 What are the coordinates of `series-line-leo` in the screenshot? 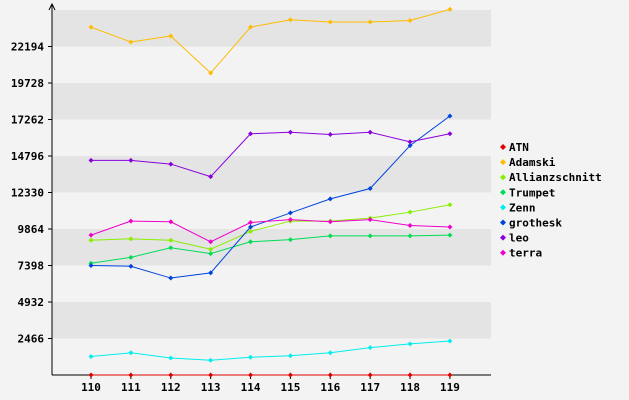 It's located at (271, 154).